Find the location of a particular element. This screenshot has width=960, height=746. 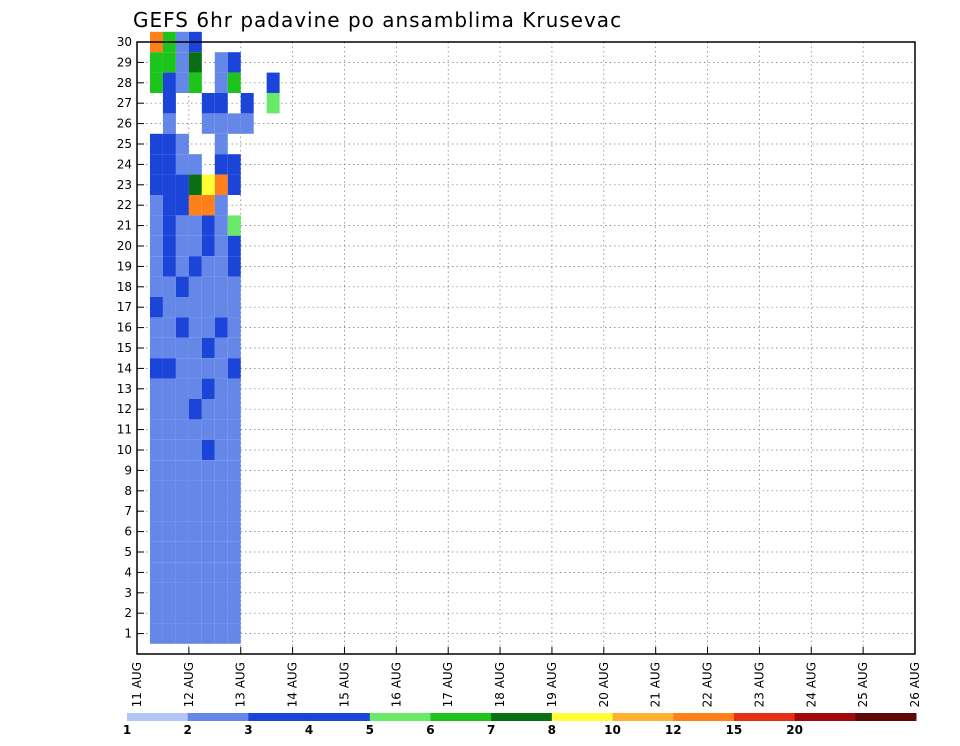

x-tick-label: 17 AUG is located at coordinates (448, 684).